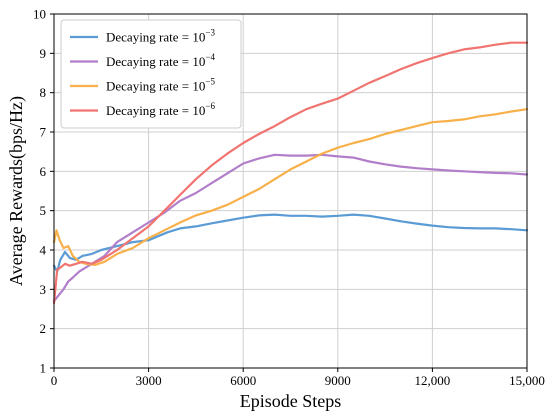 This screenshot has width=550, height=419. I want to click on legend-label: Decaying rate = 10−4, so click(160, 60).